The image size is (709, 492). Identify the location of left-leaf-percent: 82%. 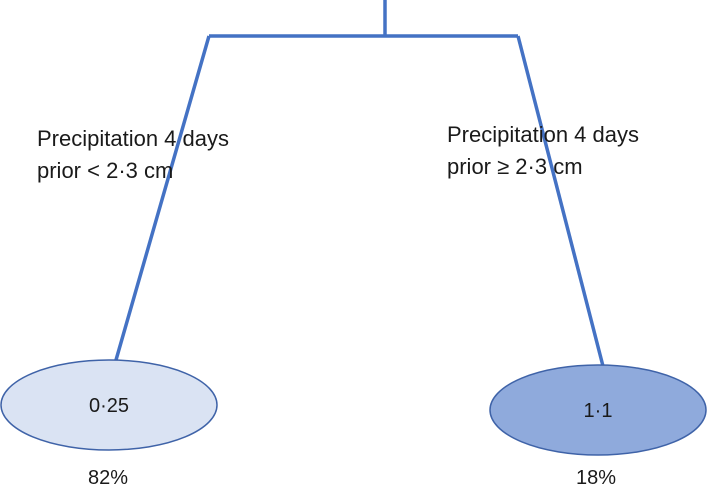
(108, 478).